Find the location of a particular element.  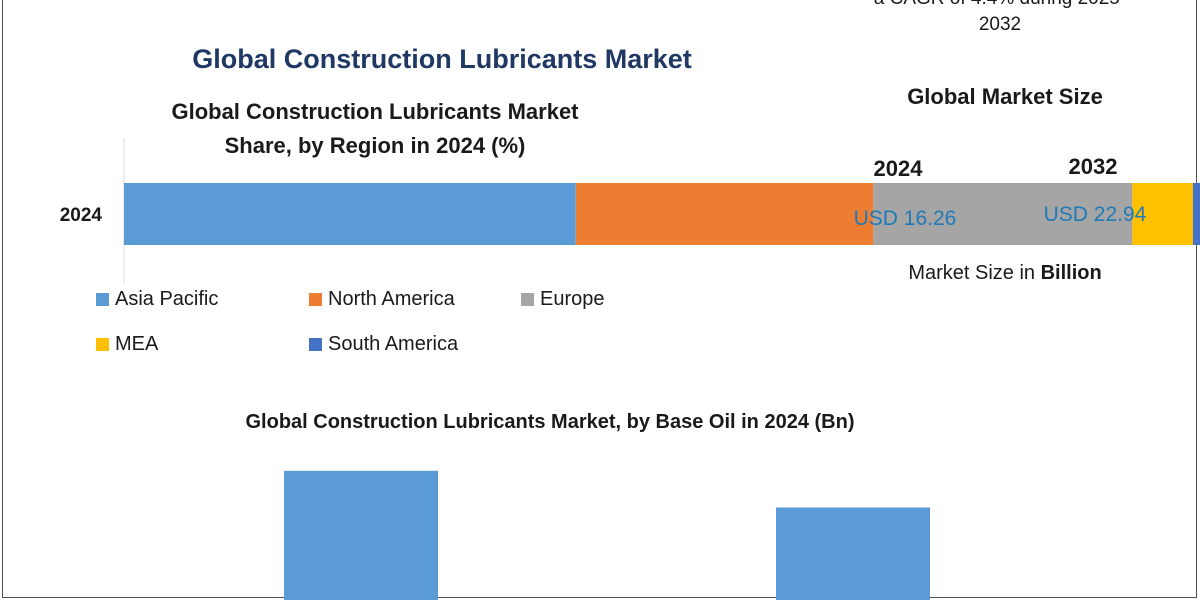

region-bar-segment-south-america is located at coordinates (1196, 214).